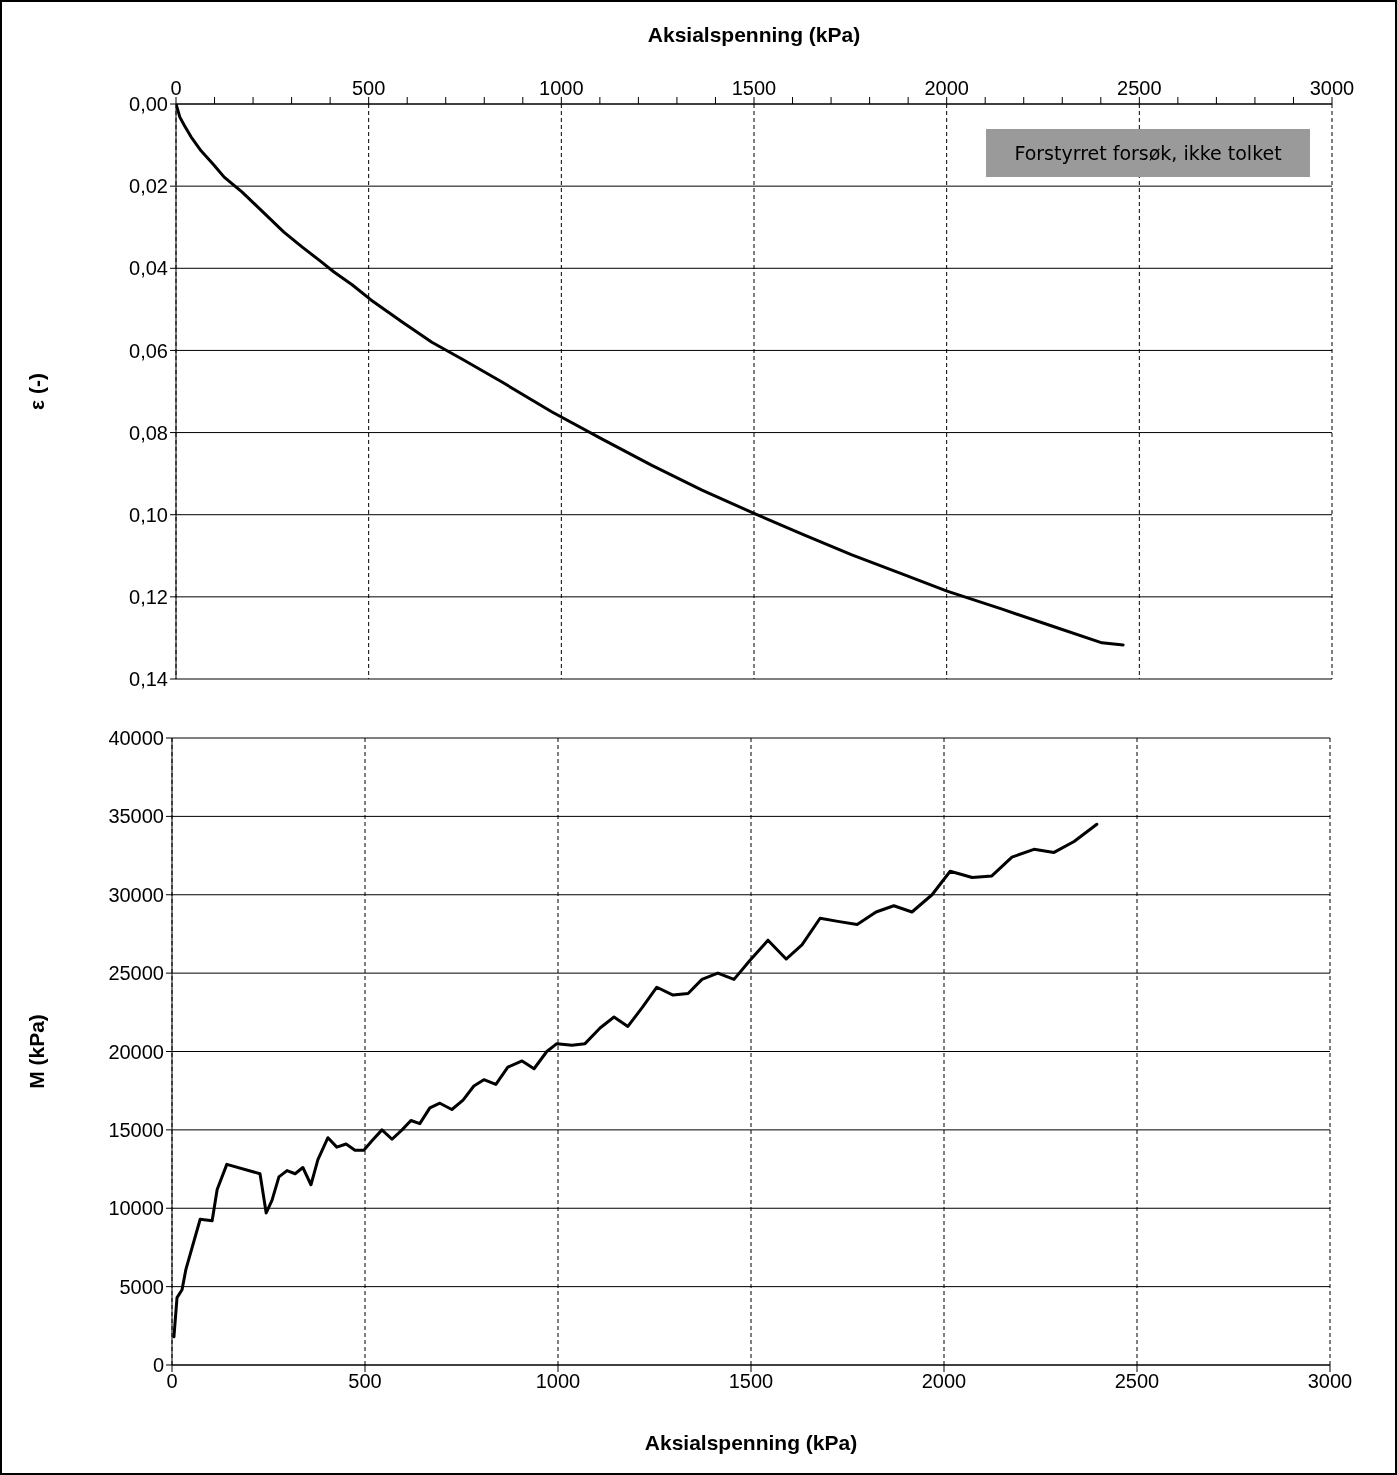 The width and height of the screenshot is (1397, 1475). What do you see at coordinates (148, 104) in the screenshot?
I see `y-tick-label: 0,00` at bounding box center [148, 104].